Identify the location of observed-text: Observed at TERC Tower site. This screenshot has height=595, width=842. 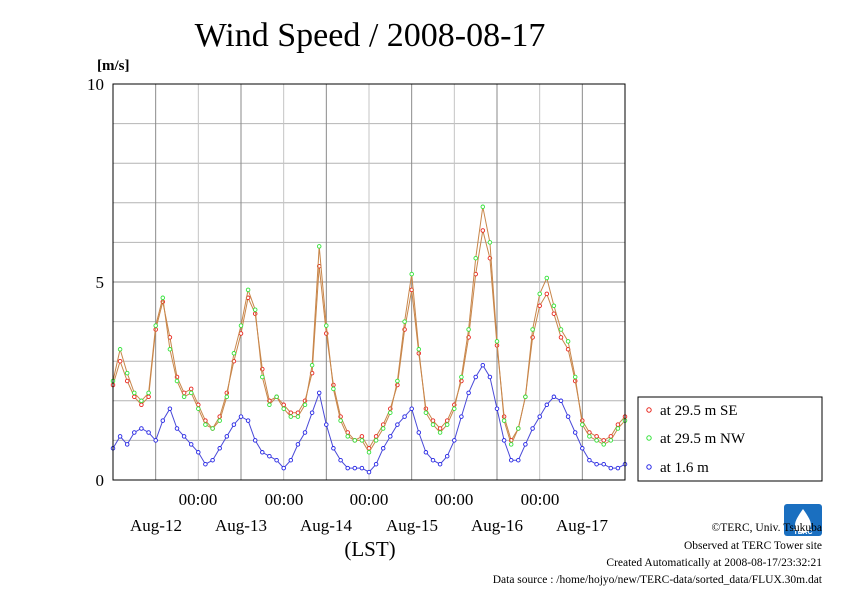
(753, 546).